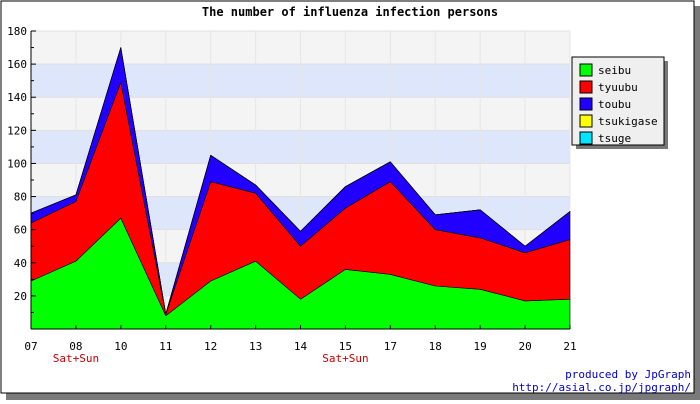 This screenshot has width=700, height=404. Describe the element at coordinates (480, 346) in the screenshot. I see `x-tick-label: 19` at that location.